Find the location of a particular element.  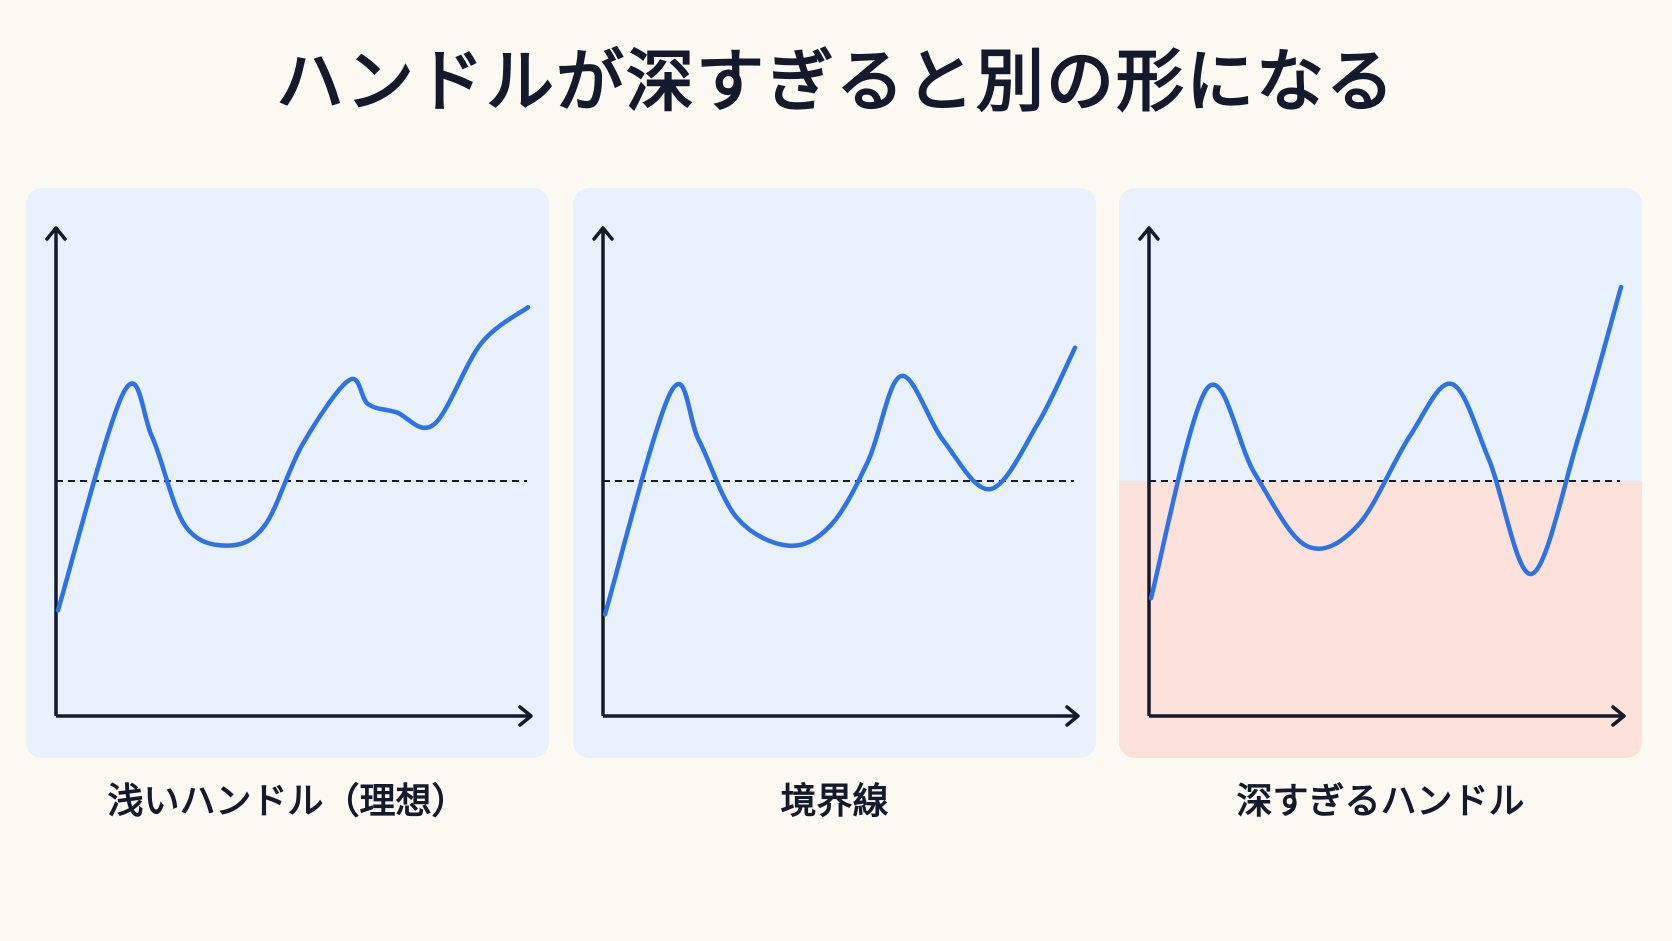

caption-deep-handle: 深すぎるハンドル is located at coordinates (1380, 801).